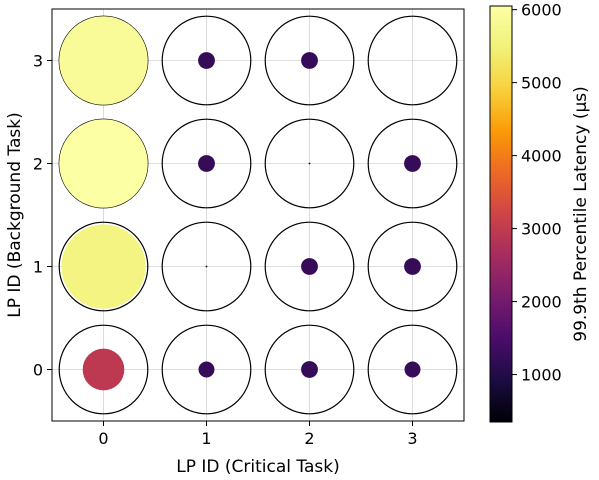 The image size is (599, 480). What do you see at coordinates (38, 267) in the screenshot?
I see `y-tick-label-1: 1` at bounding box center [38, 267].